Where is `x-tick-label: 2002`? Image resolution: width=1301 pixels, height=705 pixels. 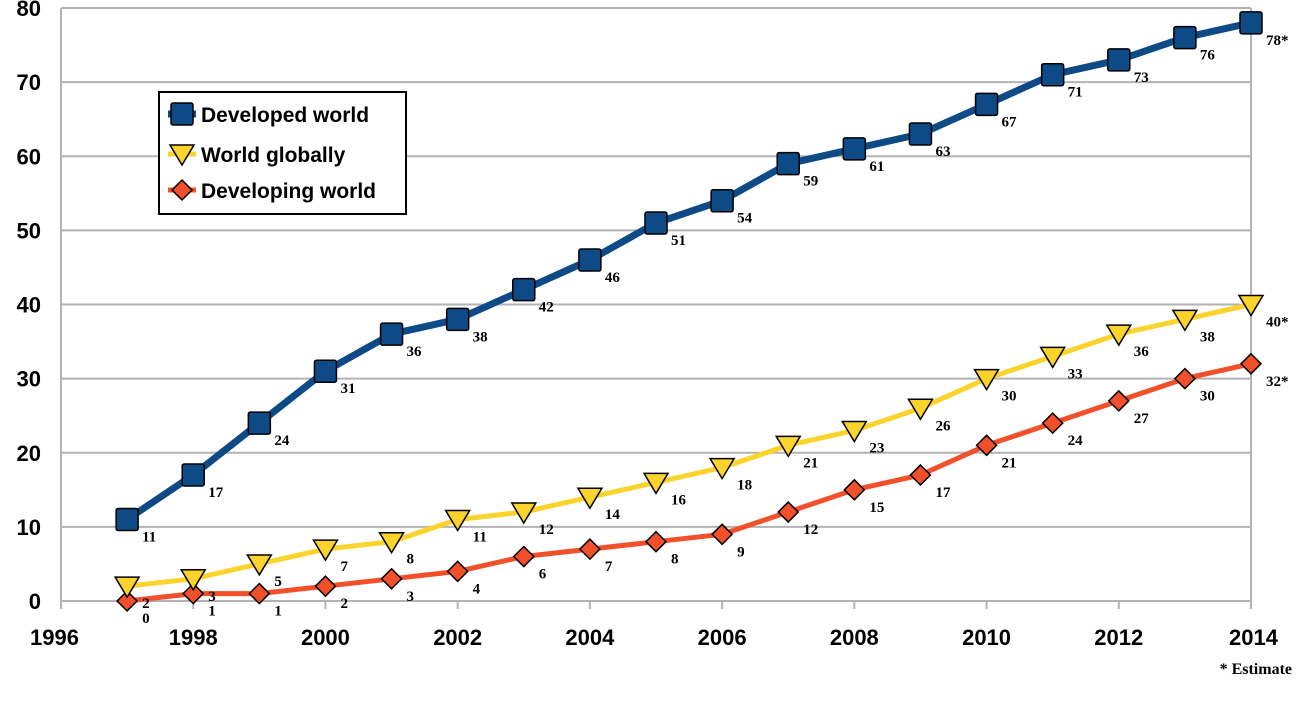 x-tick-label: 2002 is located at coordinates (457, 637).